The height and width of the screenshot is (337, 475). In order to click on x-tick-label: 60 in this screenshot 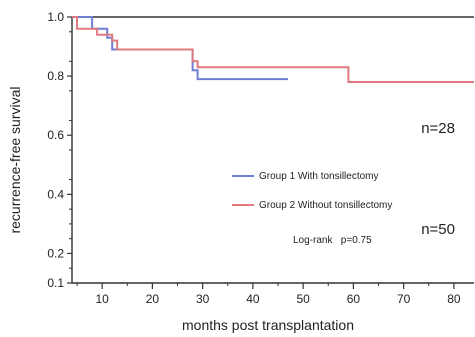, I will do `click(354, 299)`.